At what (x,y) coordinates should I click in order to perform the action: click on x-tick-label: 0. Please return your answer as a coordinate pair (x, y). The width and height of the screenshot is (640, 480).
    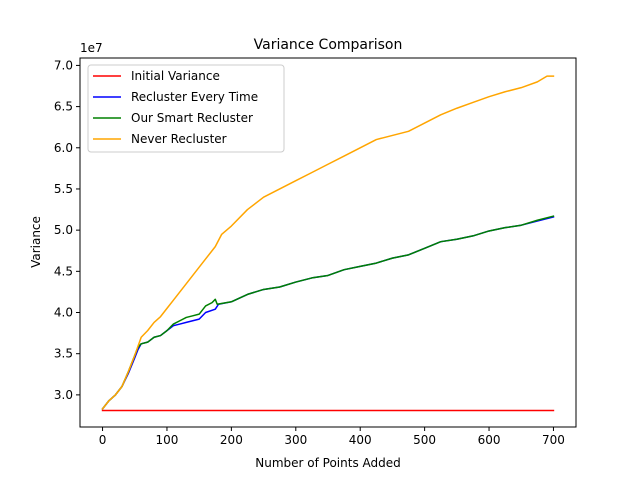
    Looking at the image, I should click on (103, 440).